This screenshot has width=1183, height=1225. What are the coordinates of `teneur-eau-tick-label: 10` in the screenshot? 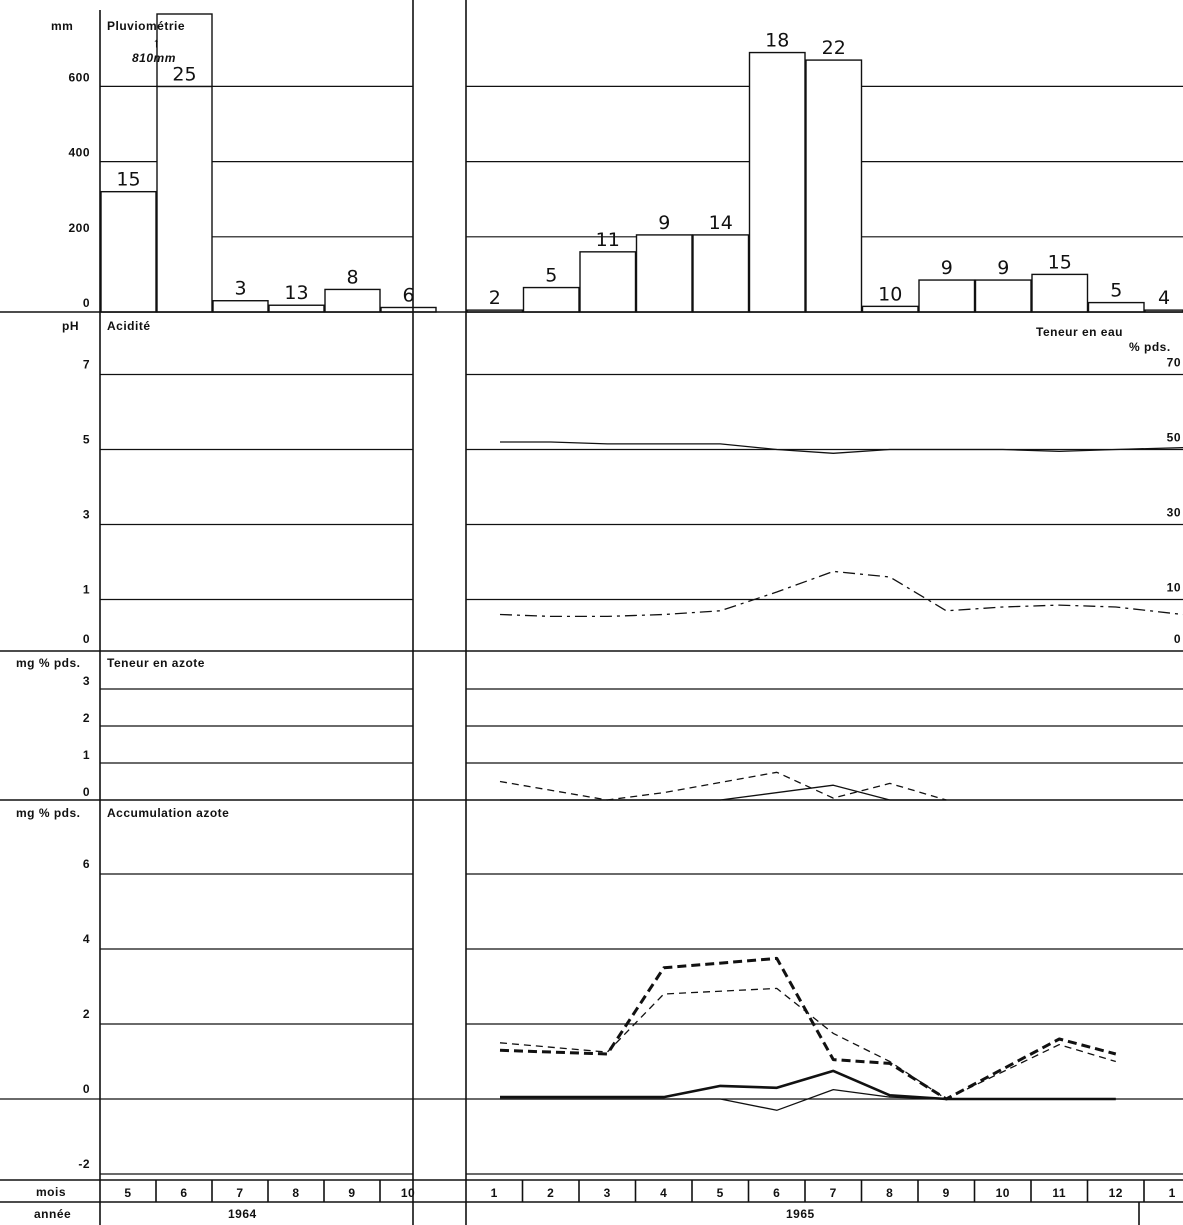 It's located at (1174, 588).